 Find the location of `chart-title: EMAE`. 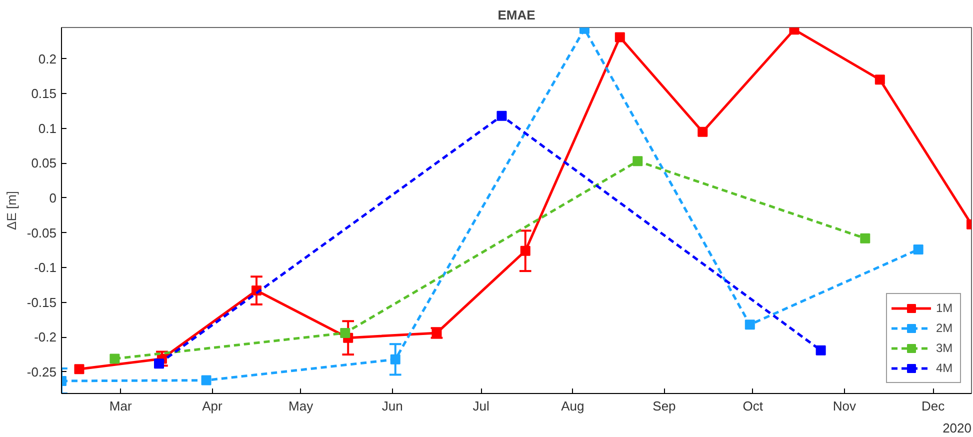

chart-title: EMAE is located at coordinates (517, 15).